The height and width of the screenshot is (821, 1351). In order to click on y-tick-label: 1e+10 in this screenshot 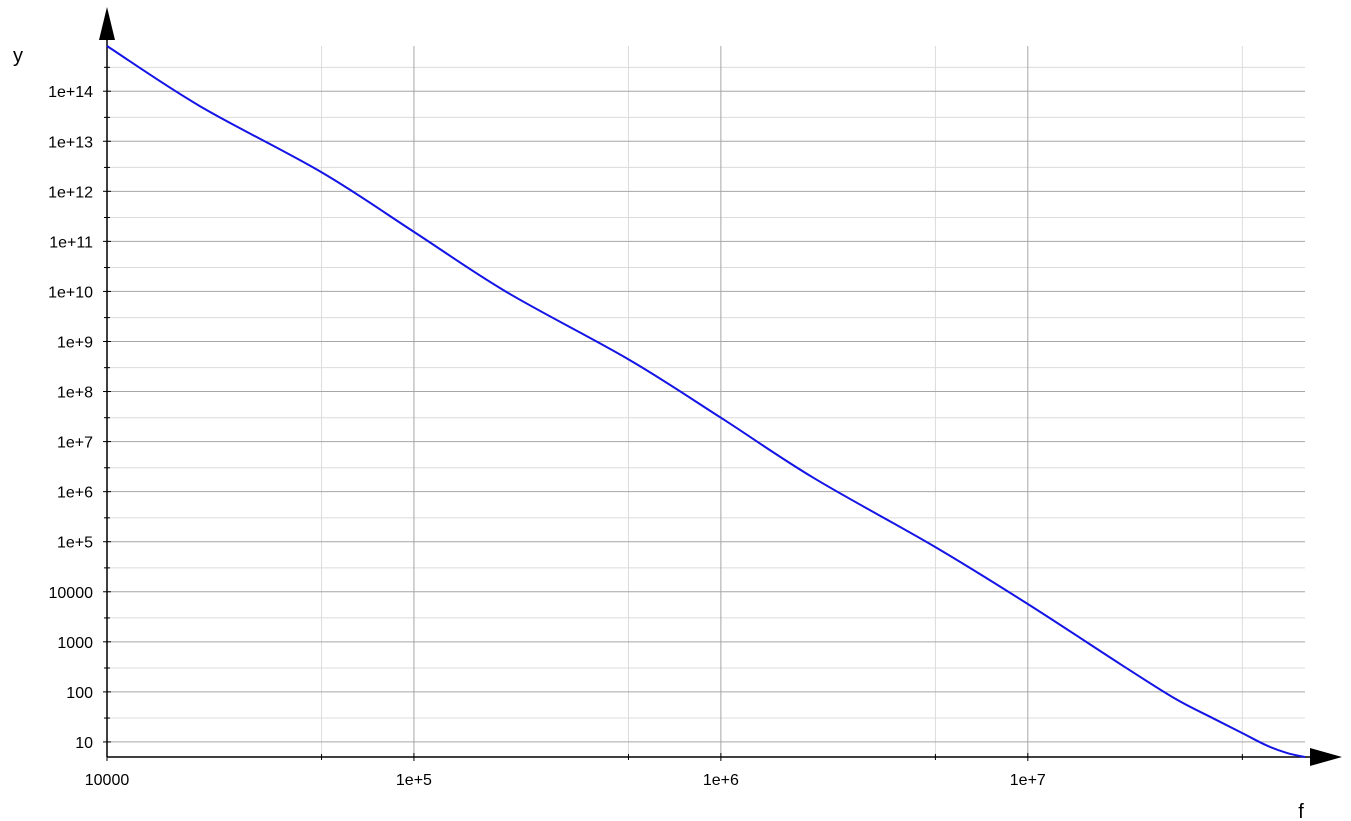, I will do `click(70, 292)`.